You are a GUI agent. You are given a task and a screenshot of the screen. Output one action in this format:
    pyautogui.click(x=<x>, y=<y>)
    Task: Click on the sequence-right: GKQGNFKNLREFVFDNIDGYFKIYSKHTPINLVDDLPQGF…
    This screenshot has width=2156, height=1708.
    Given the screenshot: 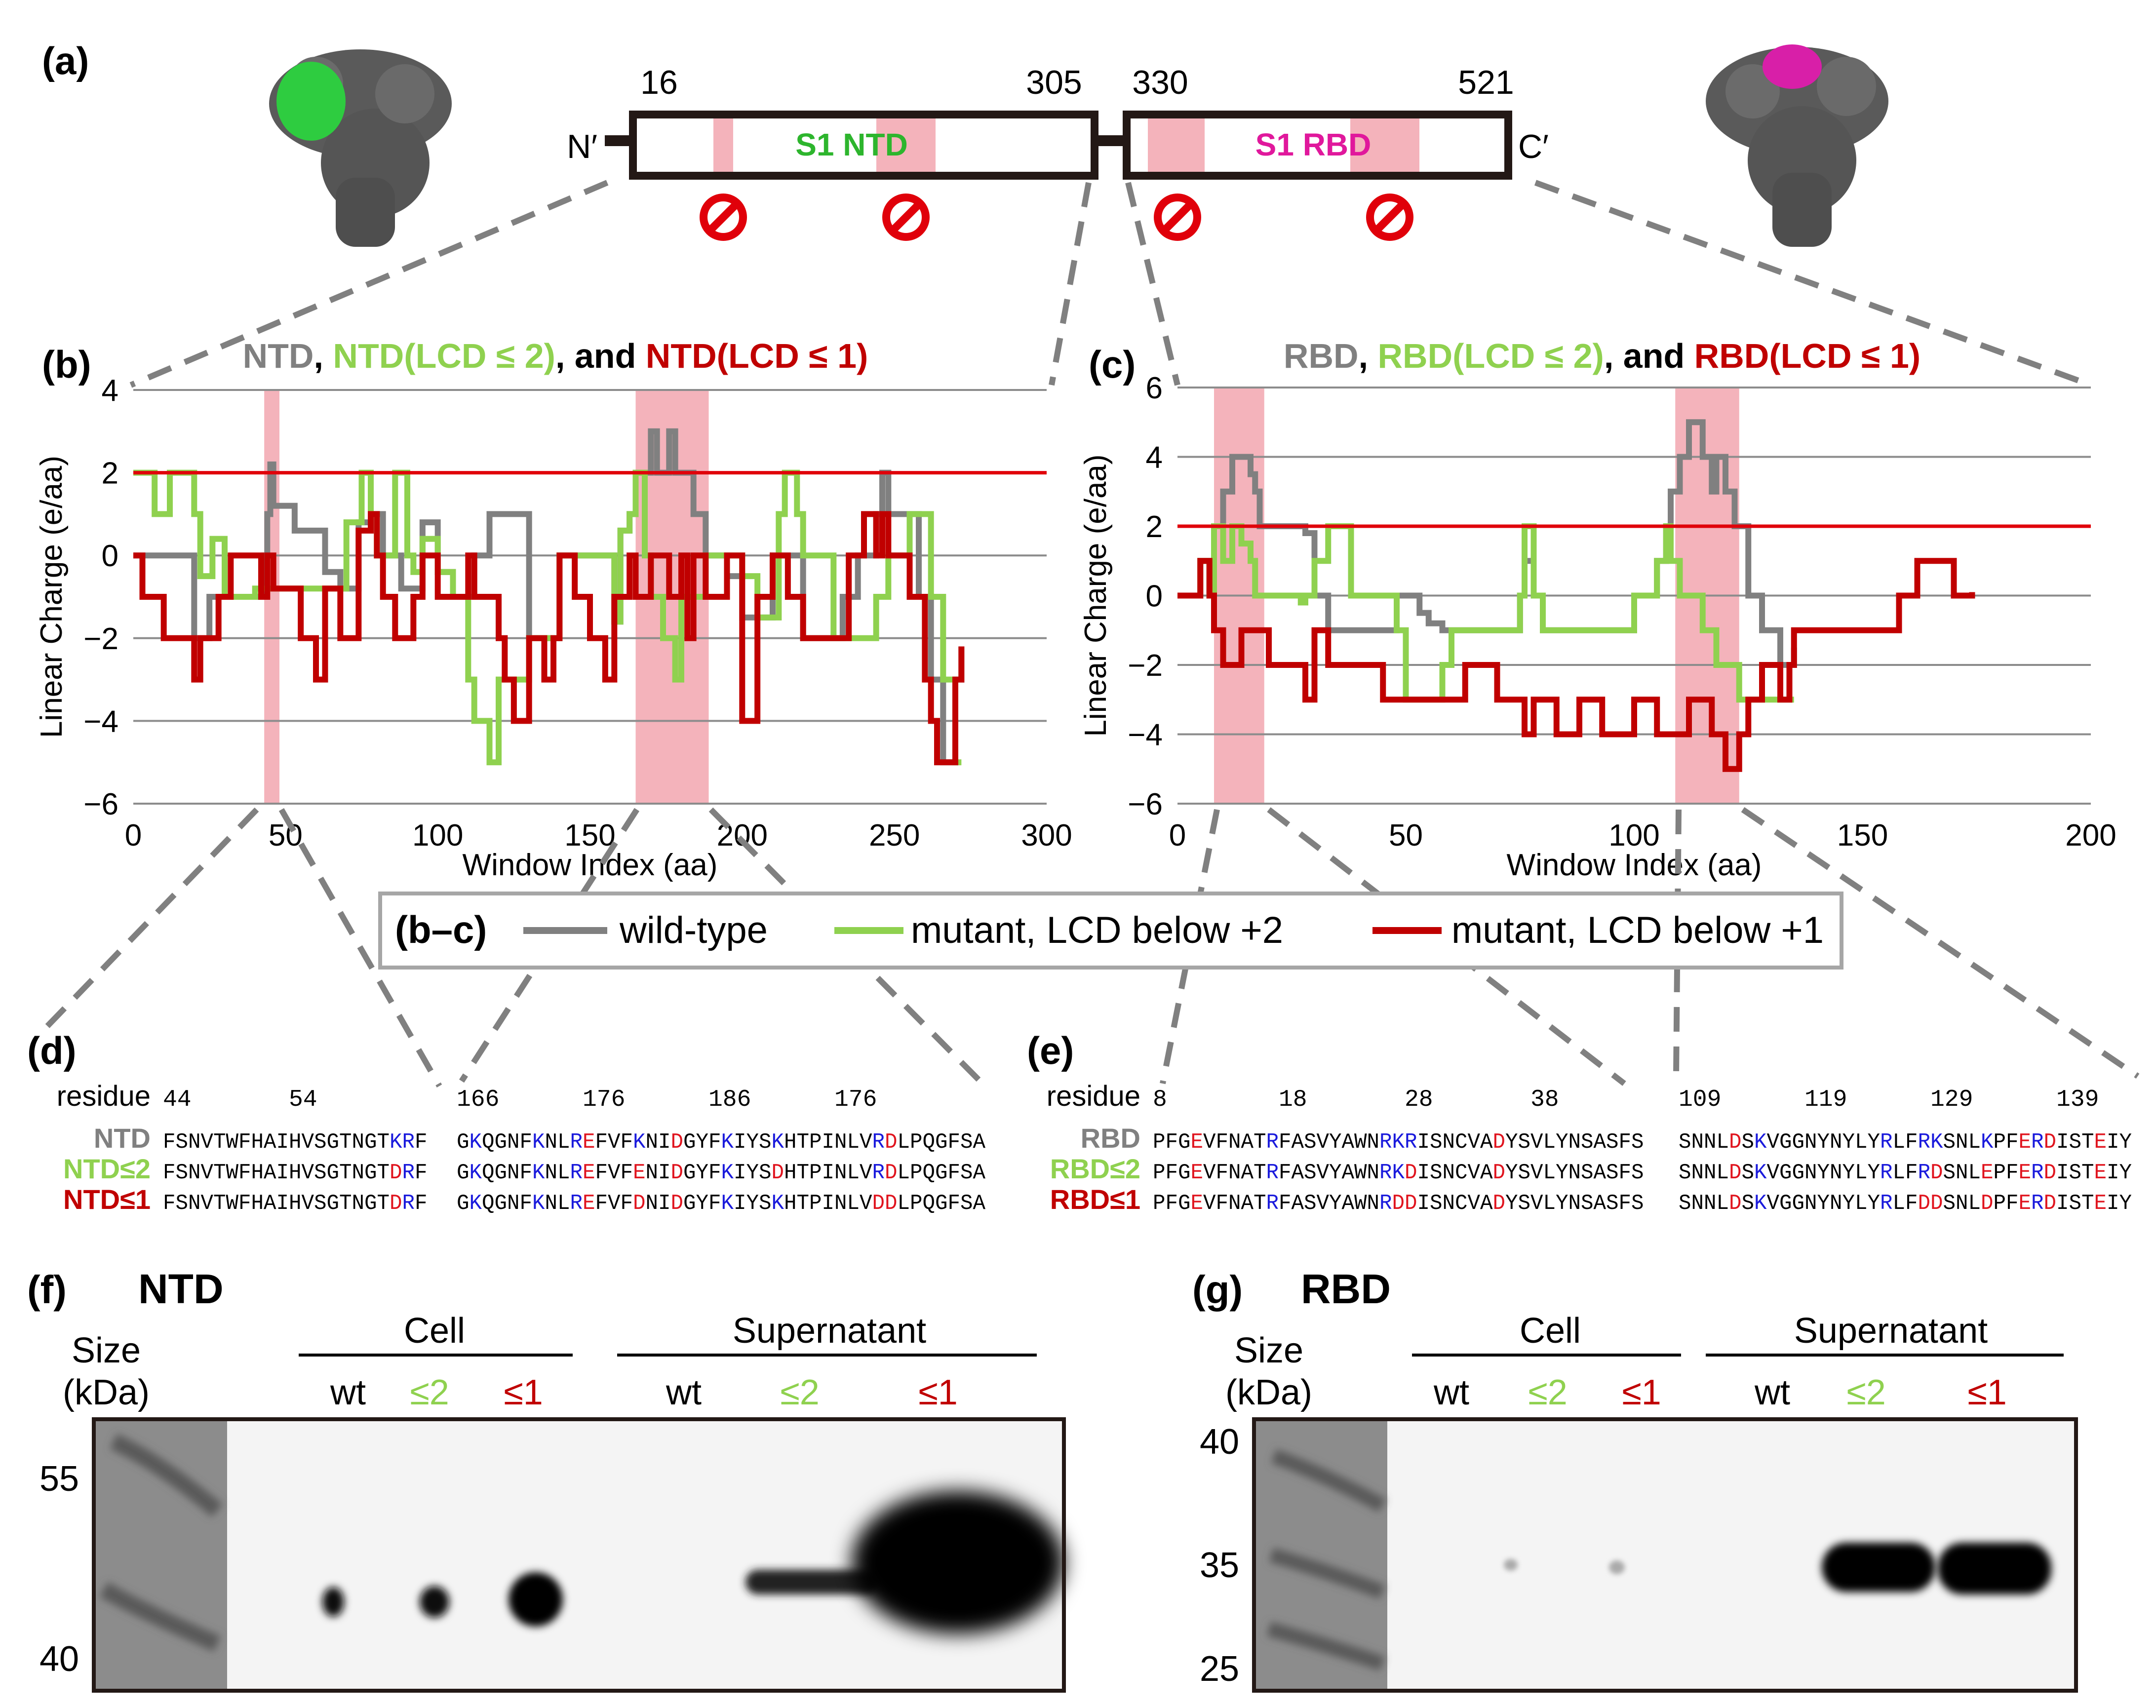 What is the action you would take?
    pyautogui.click(x=721, y=1203)
    